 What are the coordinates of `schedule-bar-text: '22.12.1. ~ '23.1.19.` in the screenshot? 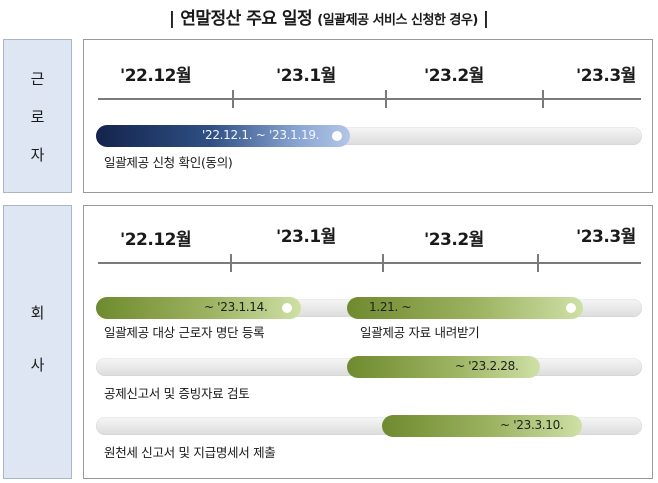 It's located at (261, 135).